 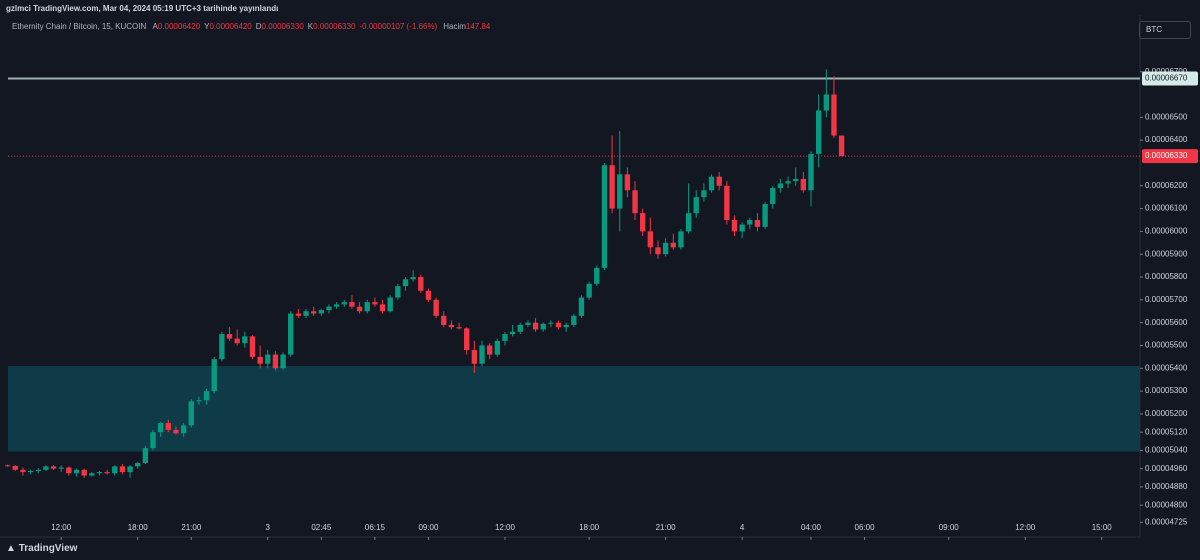 What do you see at coordinates (949, 527) in the screenshot?
I see `x-tick-label: 09:00` at bounding box center [949, 527].